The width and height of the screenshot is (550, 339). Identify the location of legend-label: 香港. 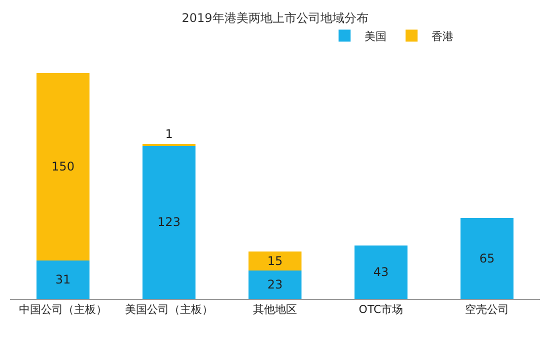
(443, 36).